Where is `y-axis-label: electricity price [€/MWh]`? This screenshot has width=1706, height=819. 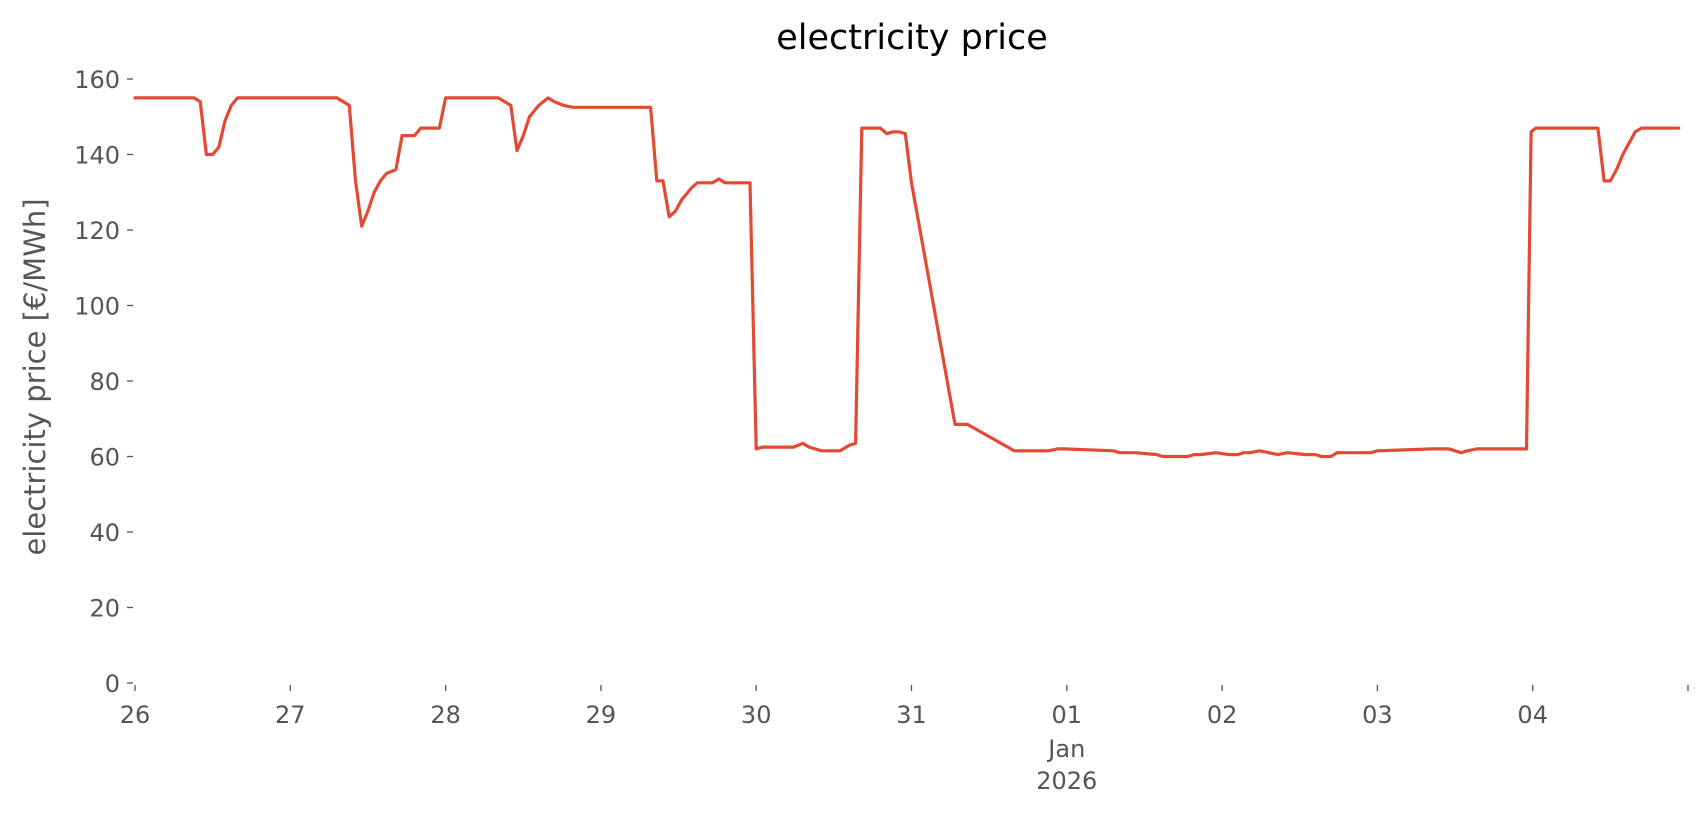
y-axis-label: electricity price [€/MWh] is located at coordinates (35, 376).